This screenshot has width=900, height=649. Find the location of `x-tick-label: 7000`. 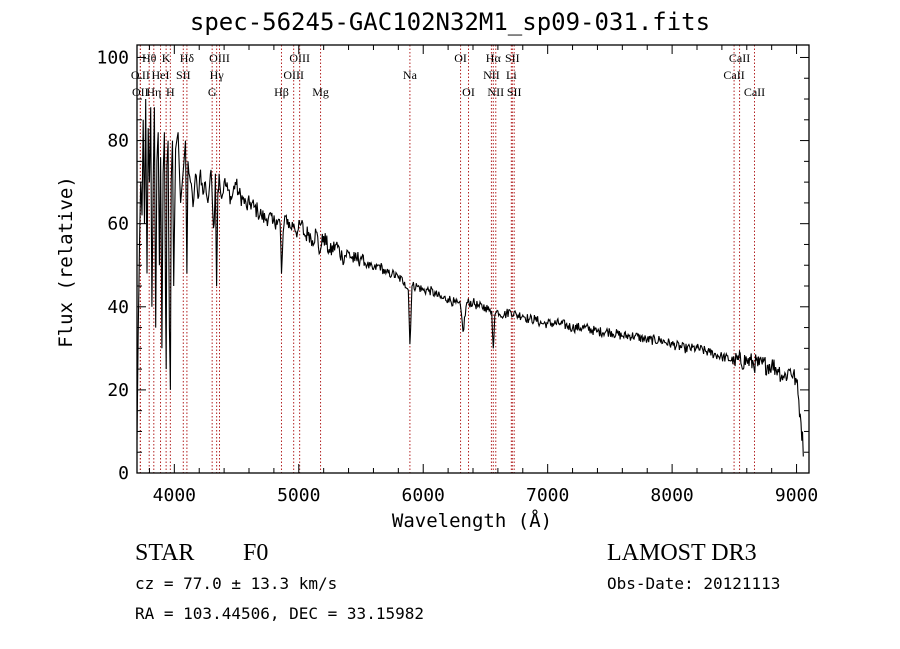

x-tick-label: 7000 is located at coordinates (547, 495).